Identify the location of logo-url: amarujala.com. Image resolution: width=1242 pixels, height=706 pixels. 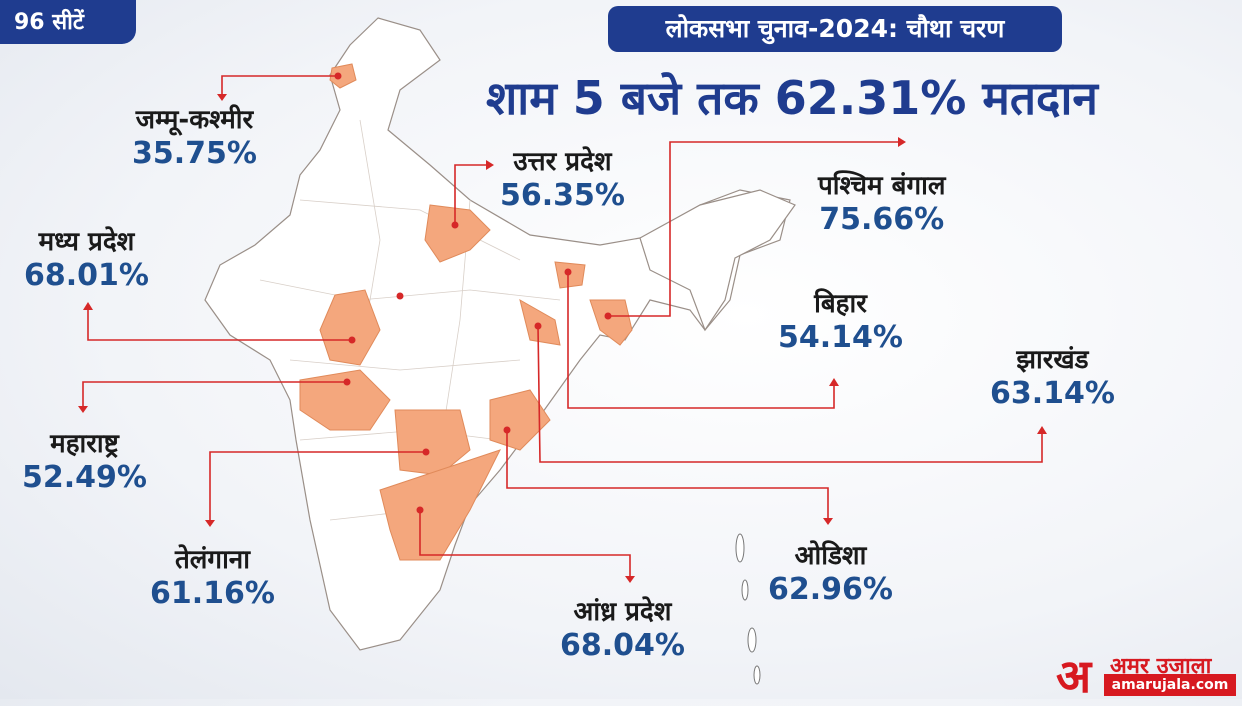
(1170, 685).